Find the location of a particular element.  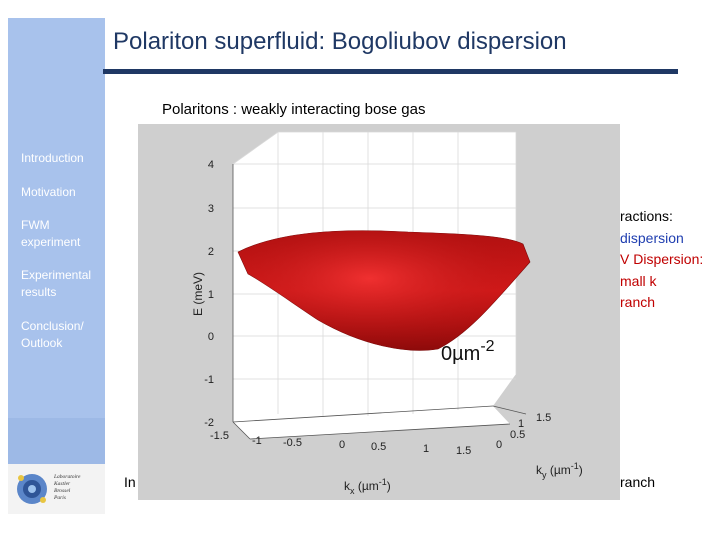

z-tick-label: -1 is located at coordinates (209, 380).